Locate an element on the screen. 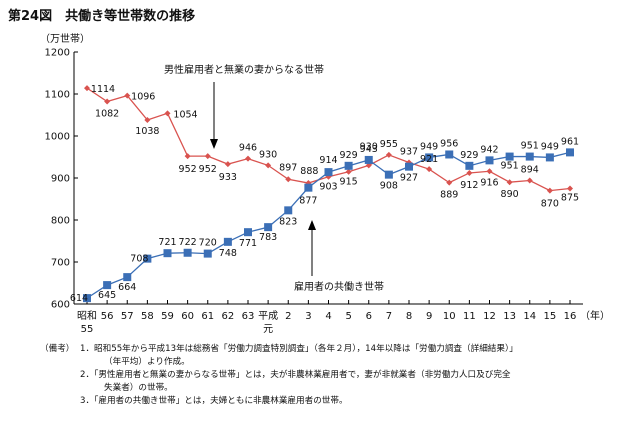  notes-label: （備考） is located at coordinates (57, 349).